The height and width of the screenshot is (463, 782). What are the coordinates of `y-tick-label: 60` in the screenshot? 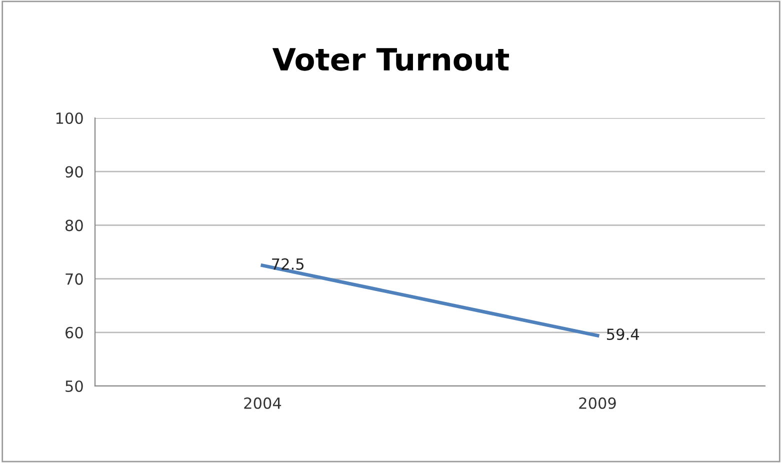 It's located at (74, 332).